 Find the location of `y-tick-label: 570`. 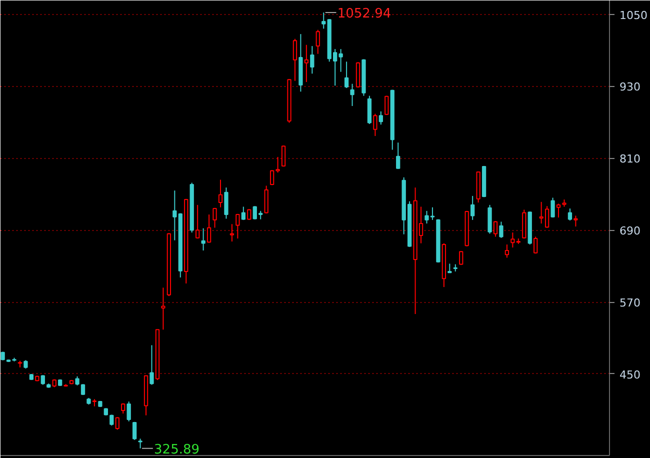

y-tick-label: 570 is located at coordinates (630, 303).